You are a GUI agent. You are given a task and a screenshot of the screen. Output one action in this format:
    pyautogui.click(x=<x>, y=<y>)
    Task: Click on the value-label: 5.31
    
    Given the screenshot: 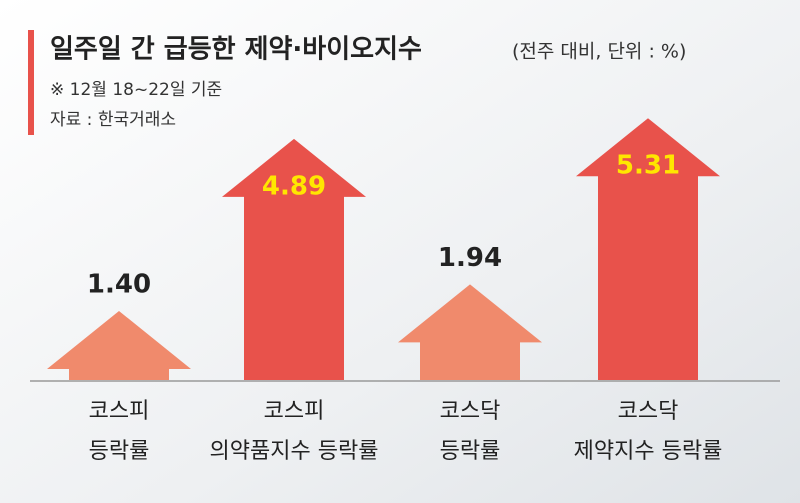 What is the action you would take?
    pyautogui.click(x=648, y=166)
    